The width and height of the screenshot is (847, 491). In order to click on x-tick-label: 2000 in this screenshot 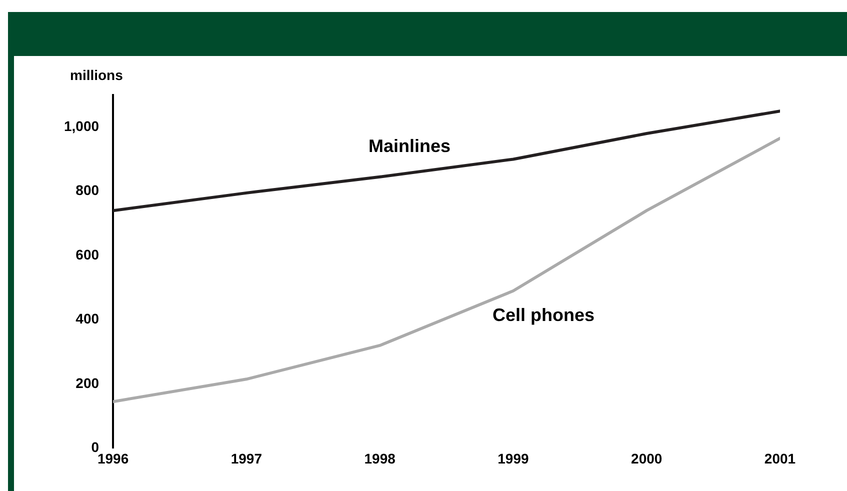, I will do `click(646, 458)`.